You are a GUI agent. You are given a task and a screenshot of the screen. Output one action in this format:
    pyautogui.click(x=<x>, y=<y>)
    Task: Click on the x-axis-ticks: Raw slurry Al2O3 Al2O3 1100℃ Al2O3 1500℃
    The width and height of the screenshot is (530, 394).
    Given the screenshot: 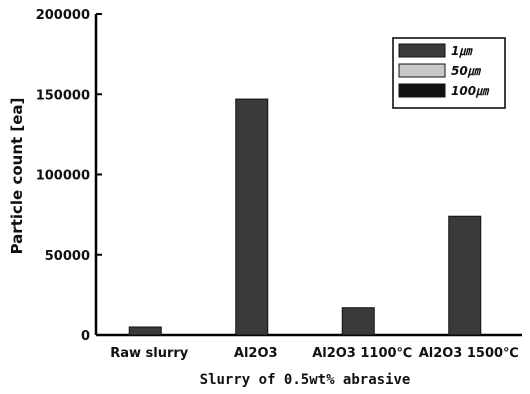 What is the action you would take?
    pyautogui.click(x=314, y=345)
    